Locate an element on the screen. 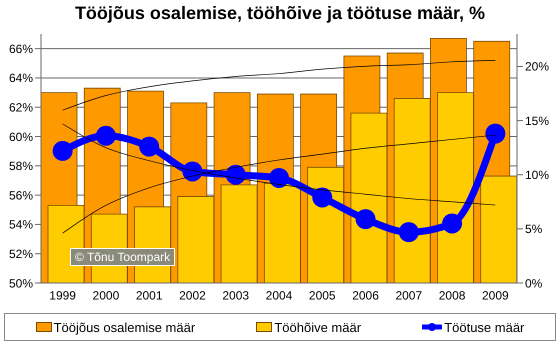 This screenshot has width=560, height=342. x-tick-label: 2003 is located at coordinates (236, 295).